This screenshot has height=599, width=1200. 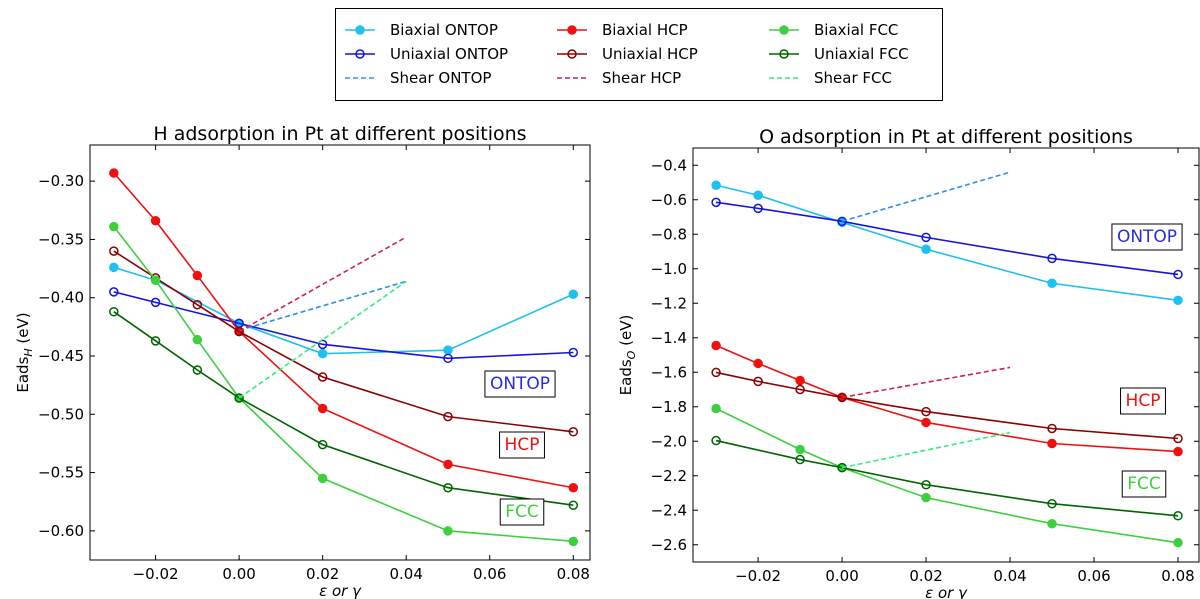 I want to click on y-tick-label: −0.35, so click(x=61, y=239).